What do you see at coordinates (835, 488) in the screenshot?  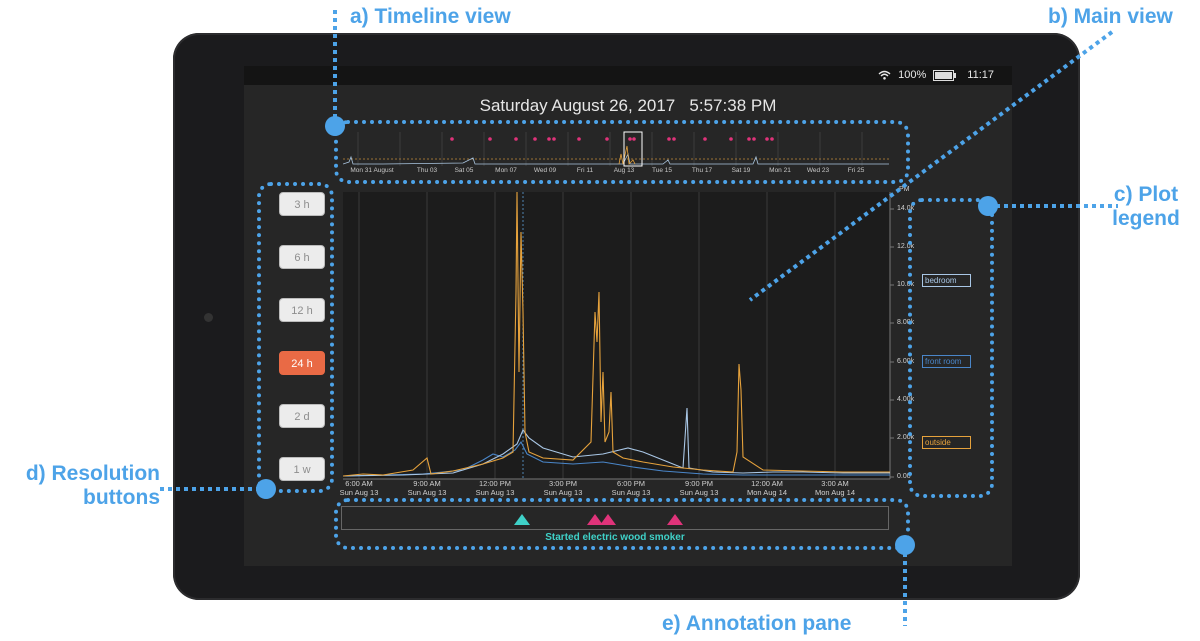 I see `x-tick-label: 3:00 AM Mon Aug 14` at bounding box center [835, 488].